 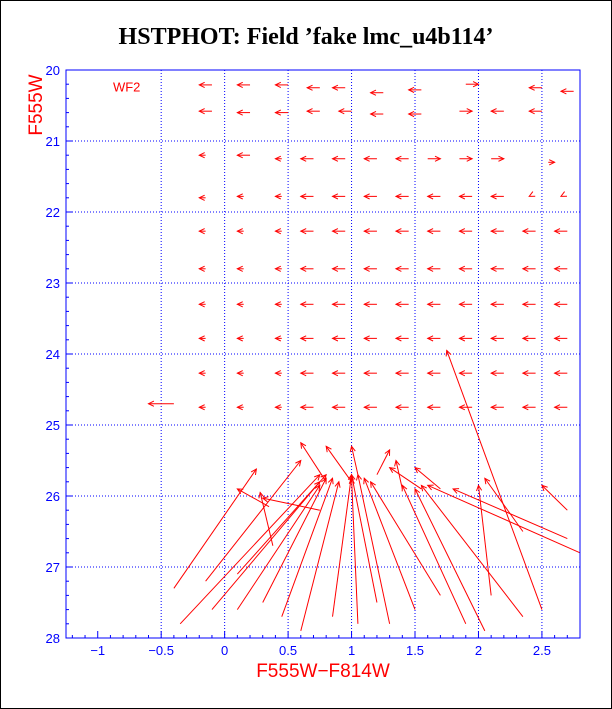 I want to click on x-tick-label-6: 2, so click(x=478, y=650).